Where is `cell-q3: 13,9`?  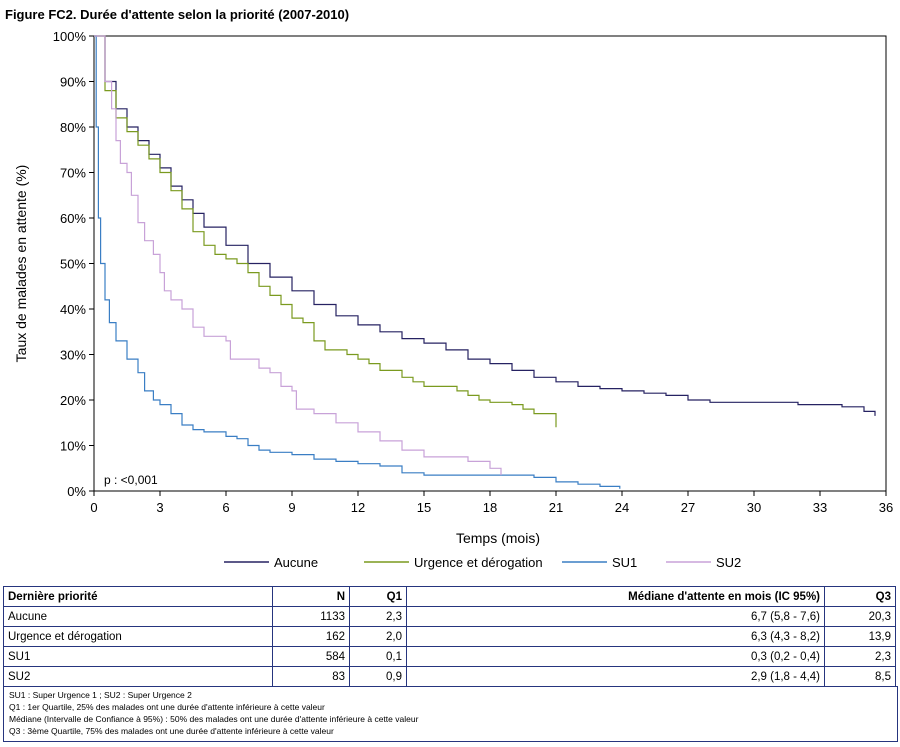
cell-q3: 13,9 is located at coordinates (860, 636).